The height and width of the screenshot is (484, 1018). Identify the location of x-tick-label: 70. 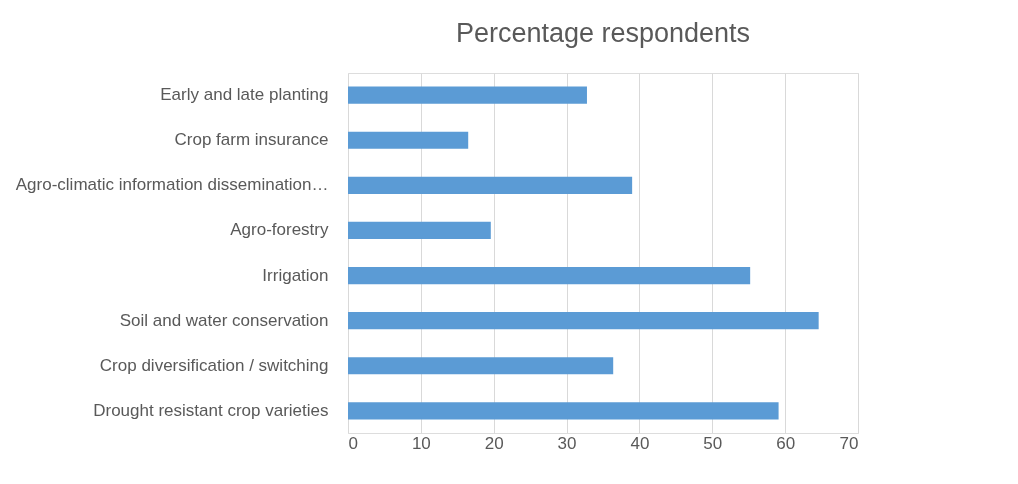
(849, 443).